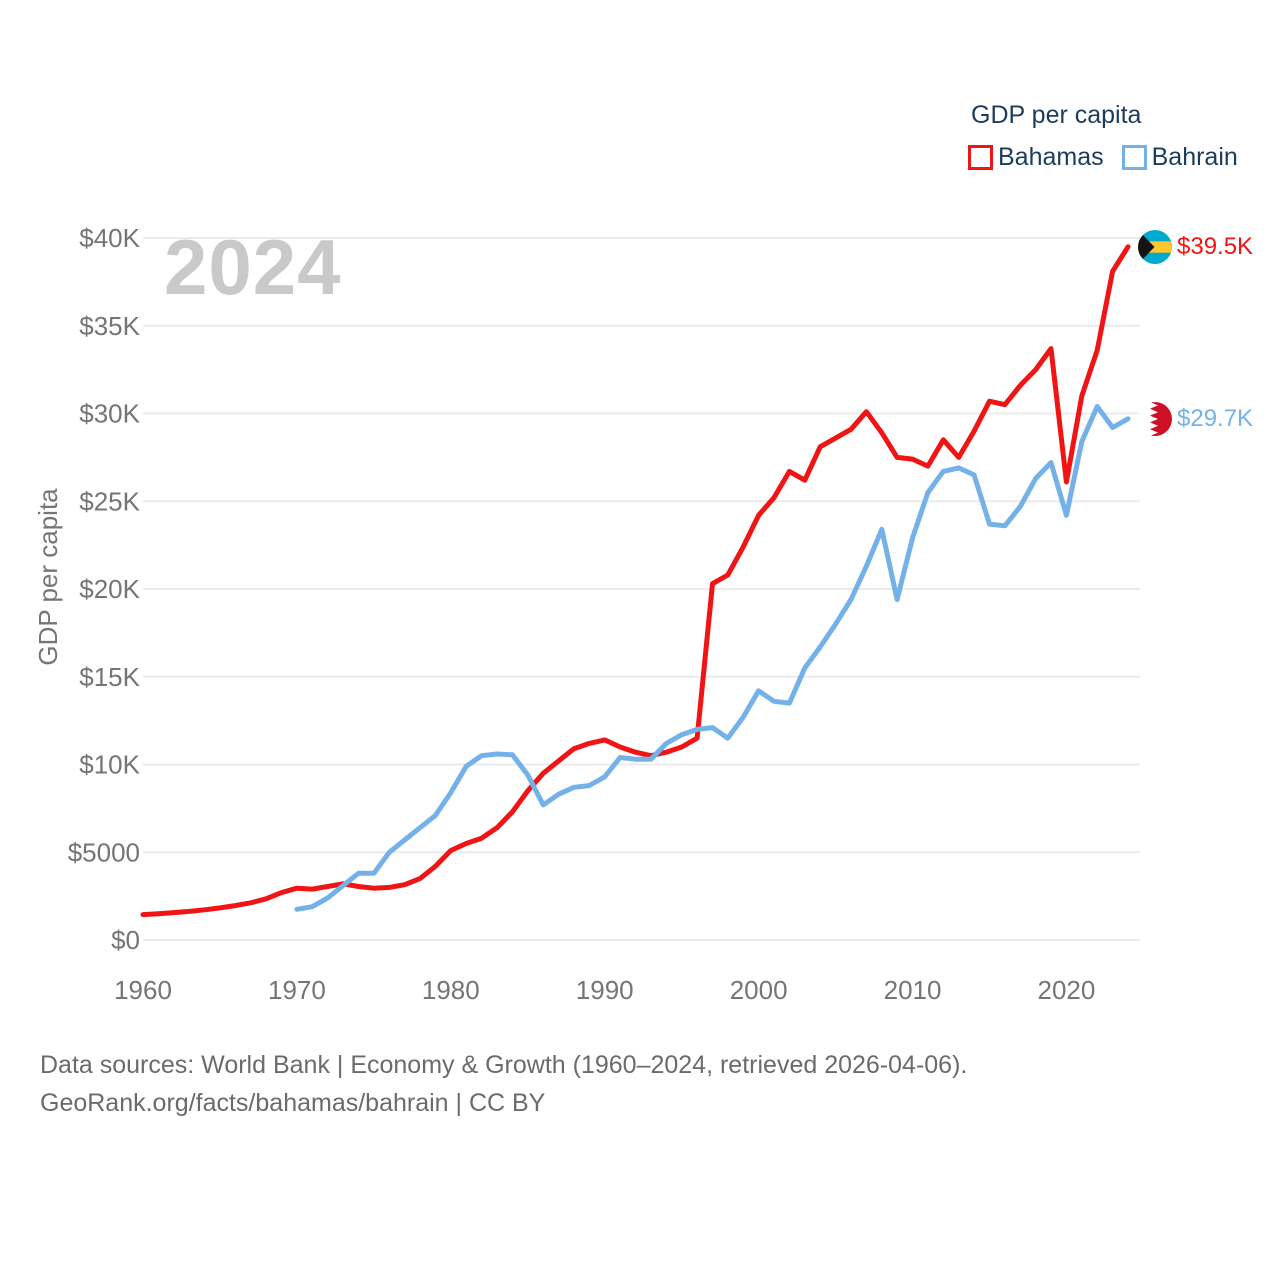  I want to click on y-tick-label: $15K, so click(109, 677).